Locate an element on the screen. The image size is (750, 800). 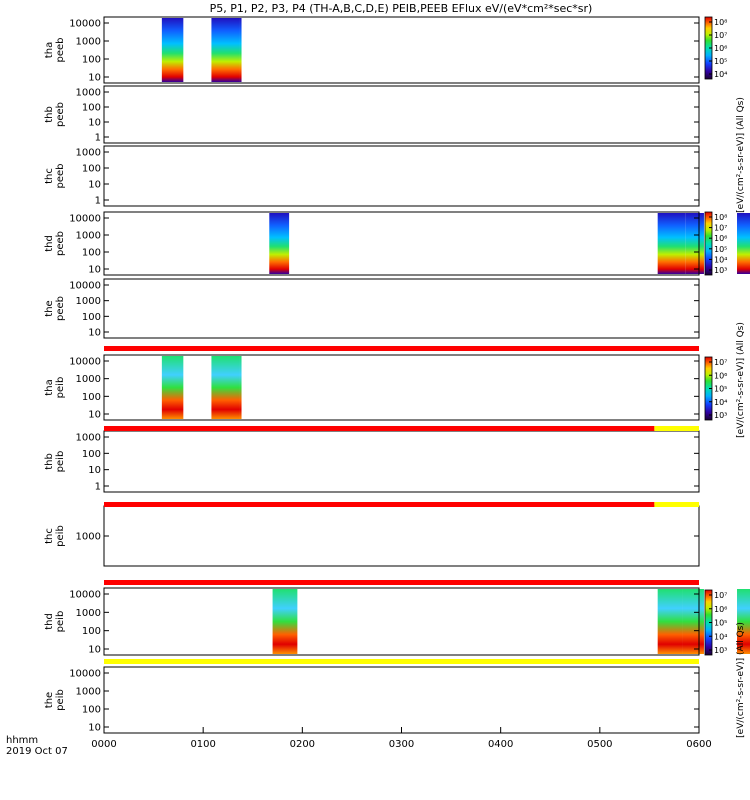
colorbar-tick-label: 10⁸ is located at coordinates (720, 217).